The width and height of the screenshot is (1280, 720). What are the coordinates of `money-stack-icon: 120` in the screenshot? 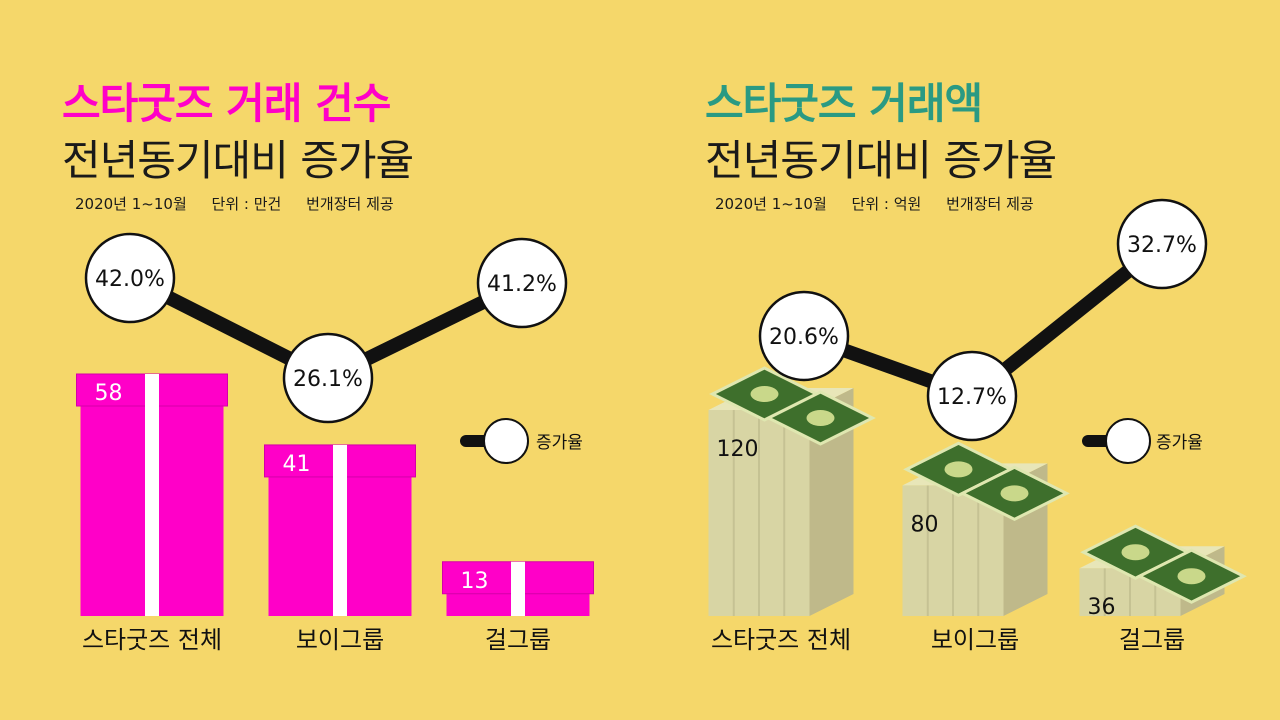 It's located at (792, 491).